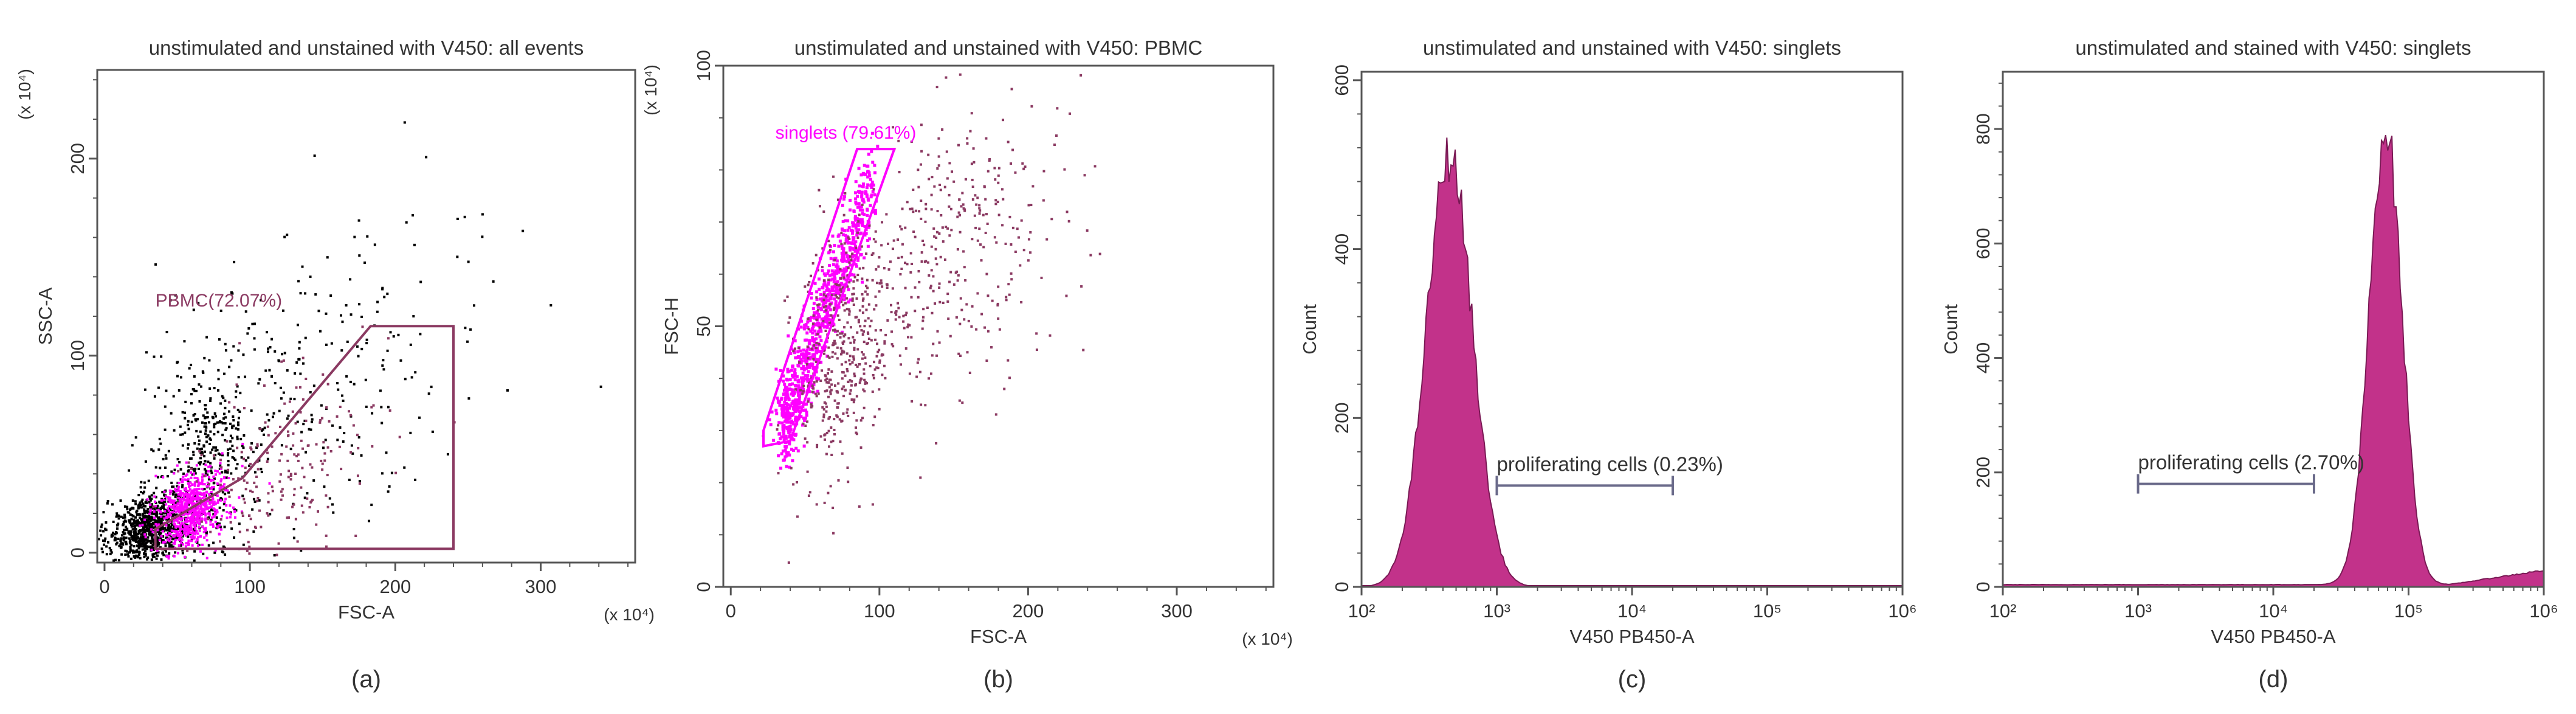  I want to click on gate-label: singlets (79.61%), so click(847, 133).